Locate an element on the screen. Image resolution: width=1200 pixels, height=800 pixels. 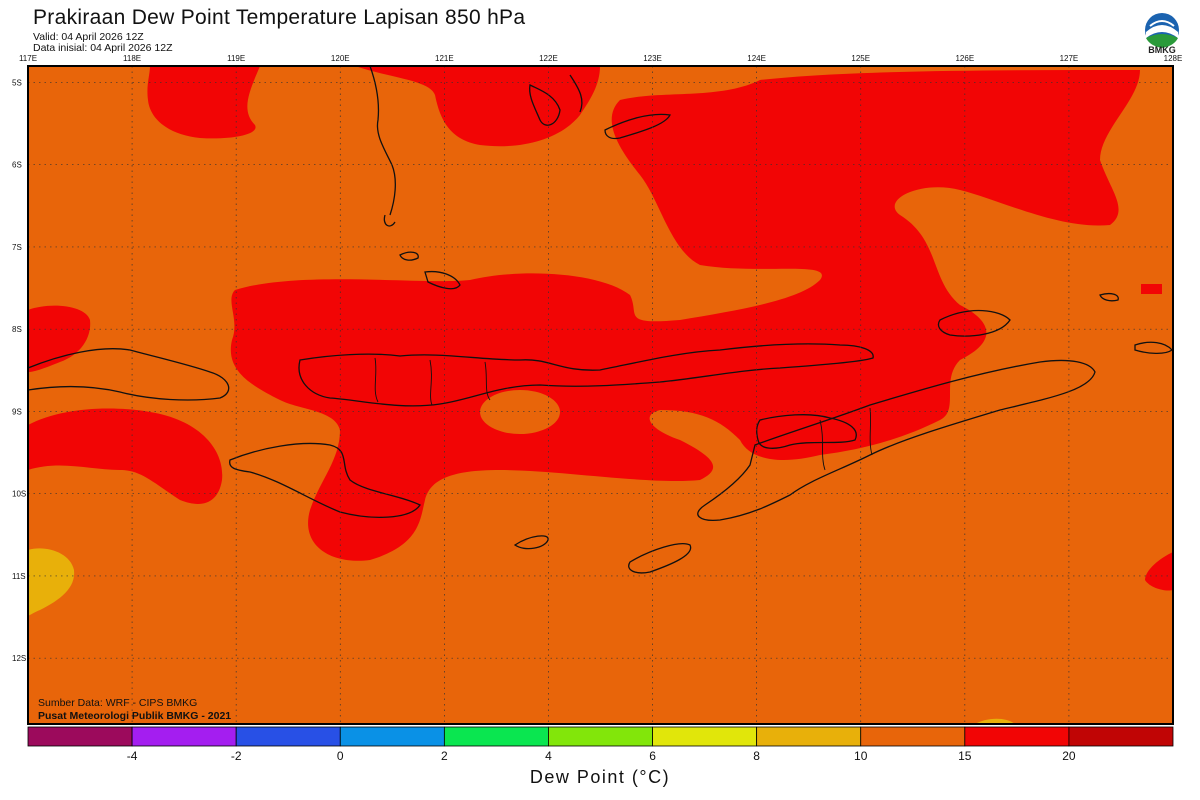
colorbar-tick-label: 6 is located at coordinates (652, 756).